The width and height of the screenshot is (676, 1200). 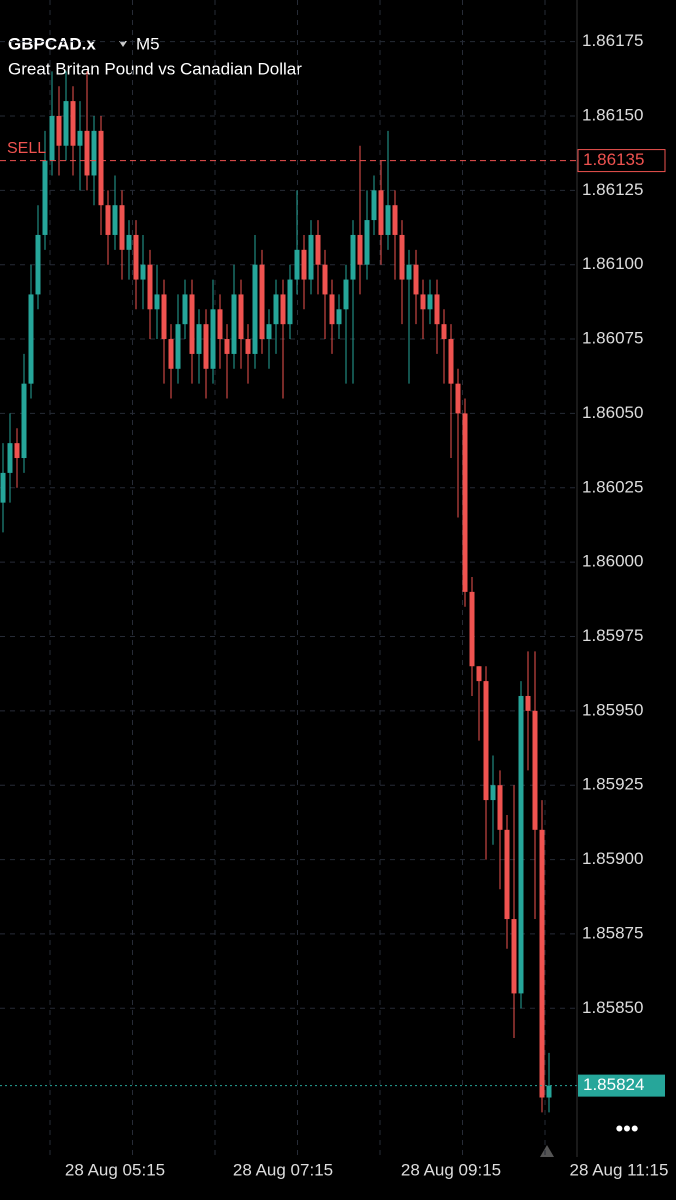 What do you see at coordinates (155, 68) in the screenshot?
I see `subtitle: Great Britan Pound vs Canadian Dollar` at bounding box center [155, 68].